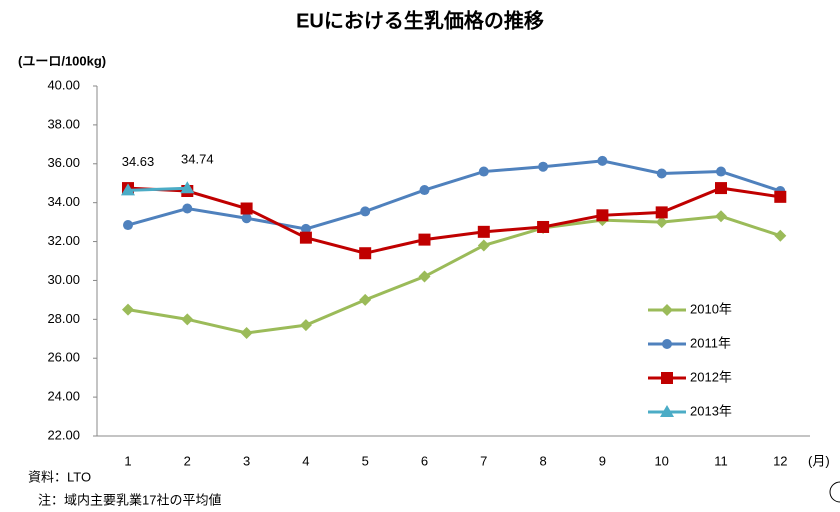 This screenshot has width=840, height=512. Describe the element at coordinates (63, 162) in the screenshot. I see `y-tick-label: 36.00` at that location.